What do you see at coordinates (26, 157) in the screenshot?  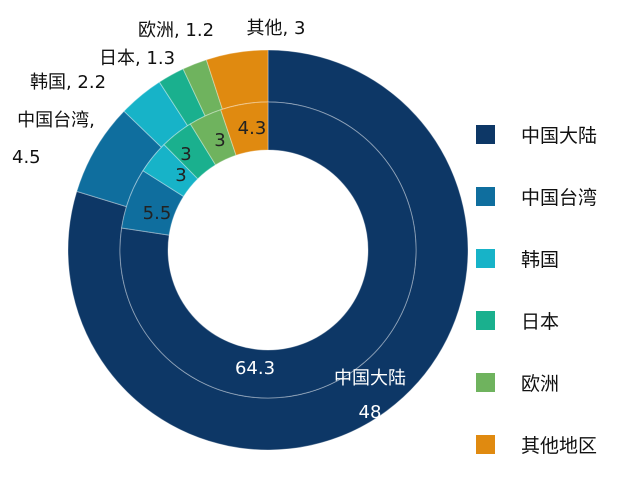 I see `outer-data-label-1: 4.5` at bounding box center [26, 157].